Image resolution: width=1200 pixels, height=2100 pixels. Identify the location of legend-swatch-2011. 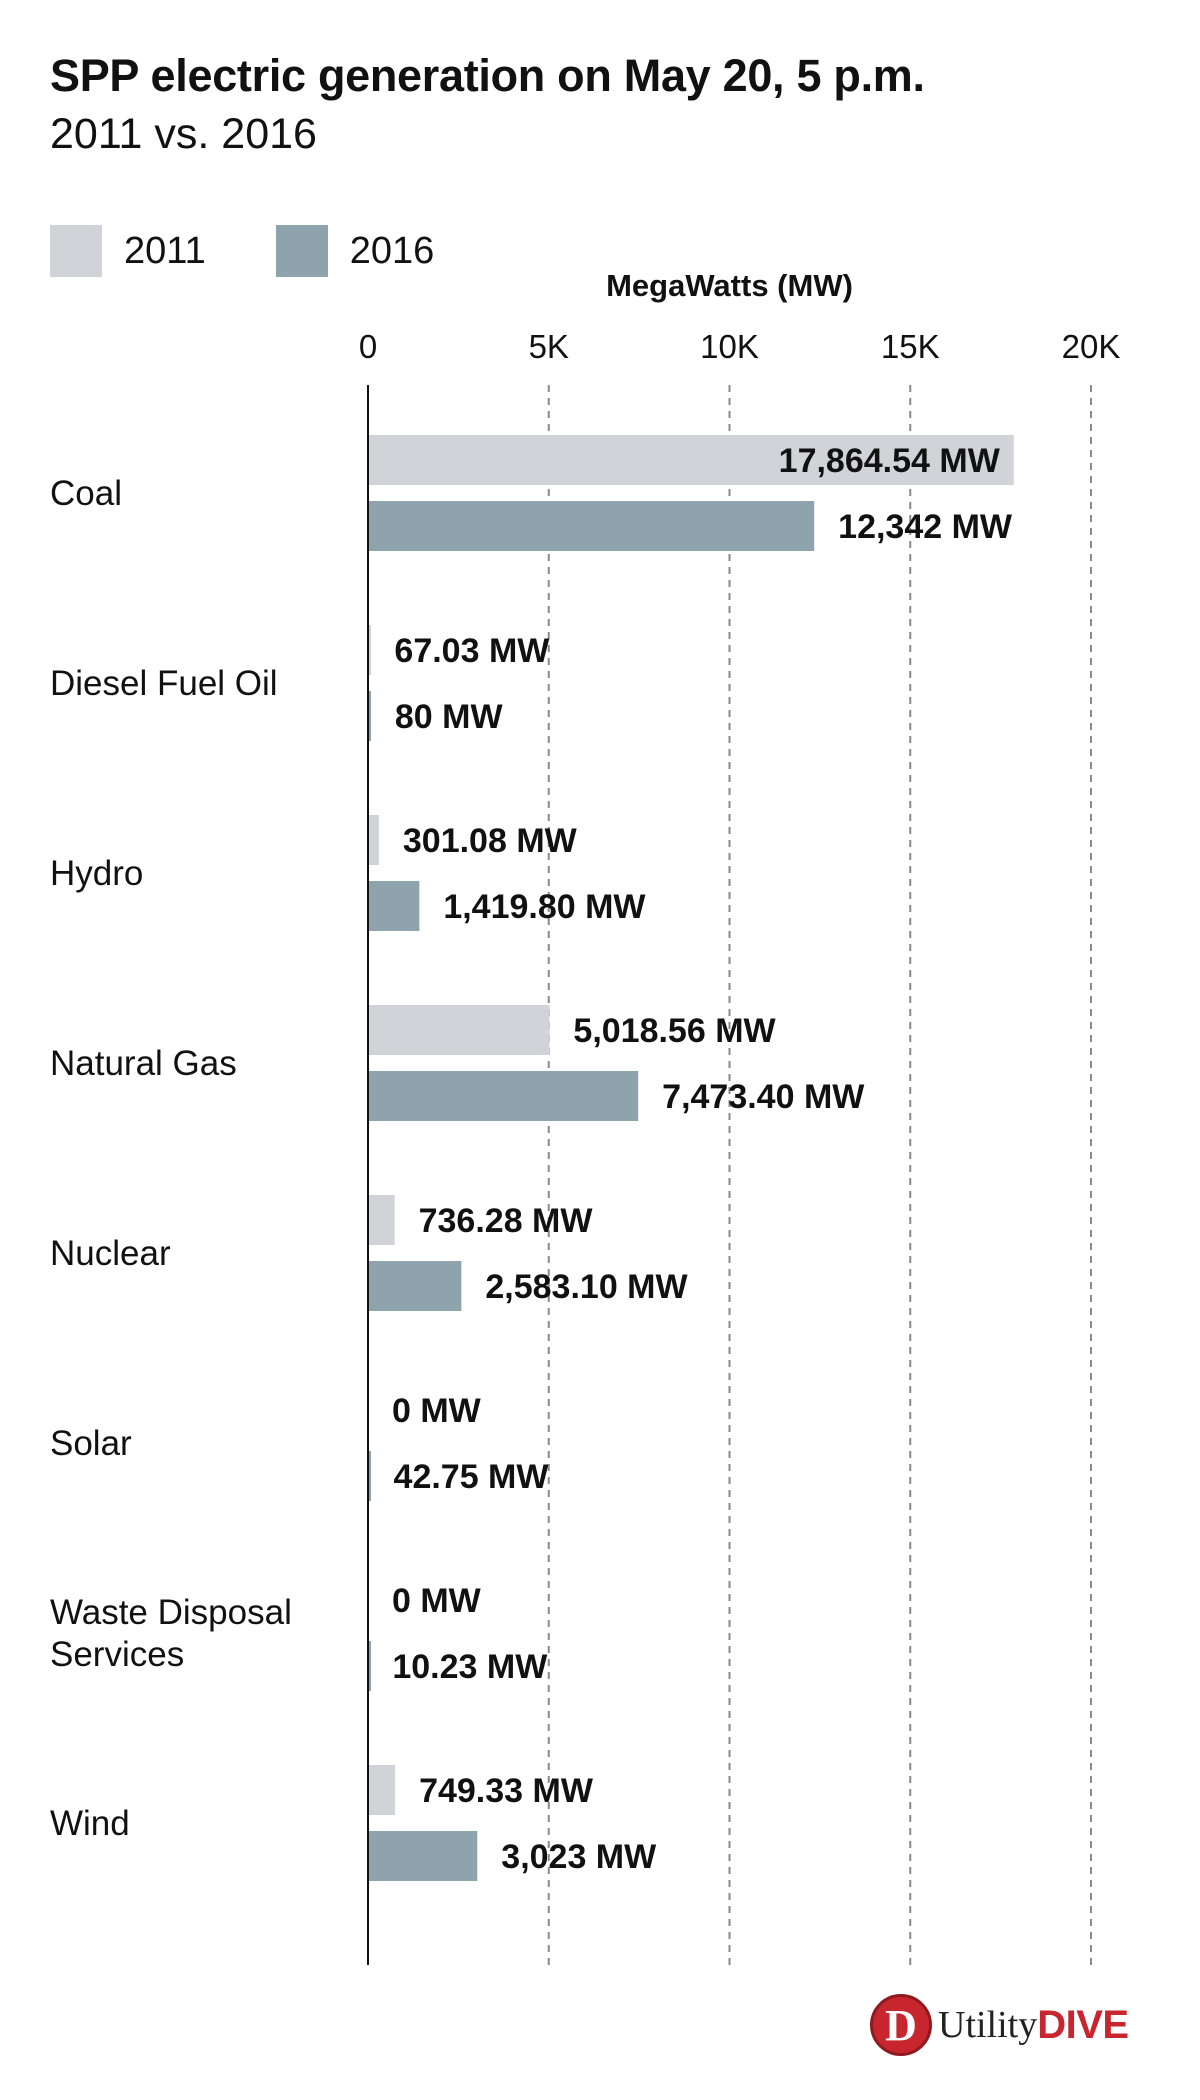
(76, 251).